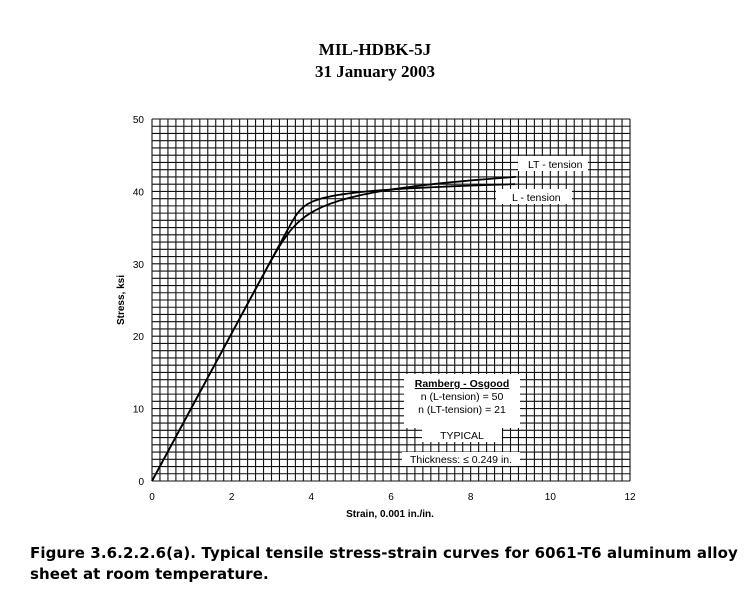 The width and height of the screenshot is (750, 600). Describe the element at coordinates (551, 497) in the screenshot. I see `x-tick-label: 10` at that location.